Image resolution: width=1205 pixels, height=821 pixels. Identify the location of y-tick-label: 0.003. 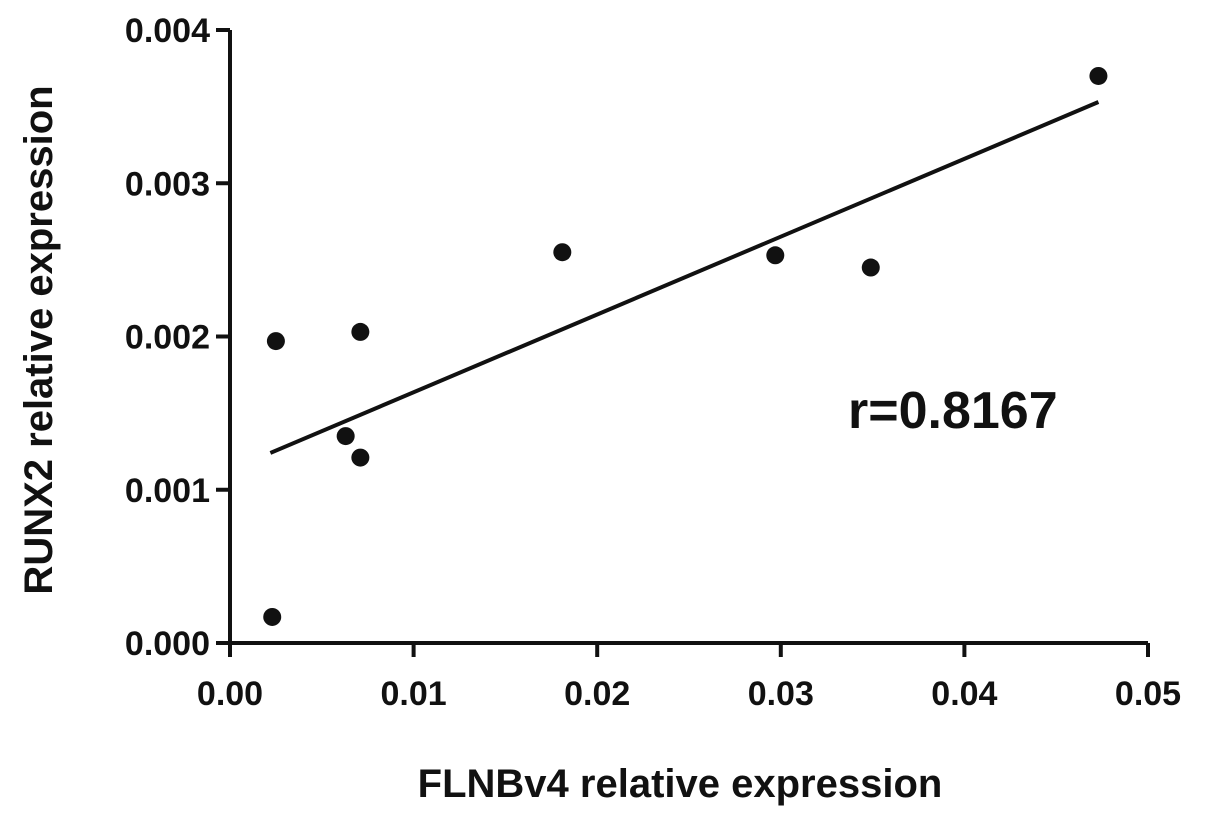
(167, 184).